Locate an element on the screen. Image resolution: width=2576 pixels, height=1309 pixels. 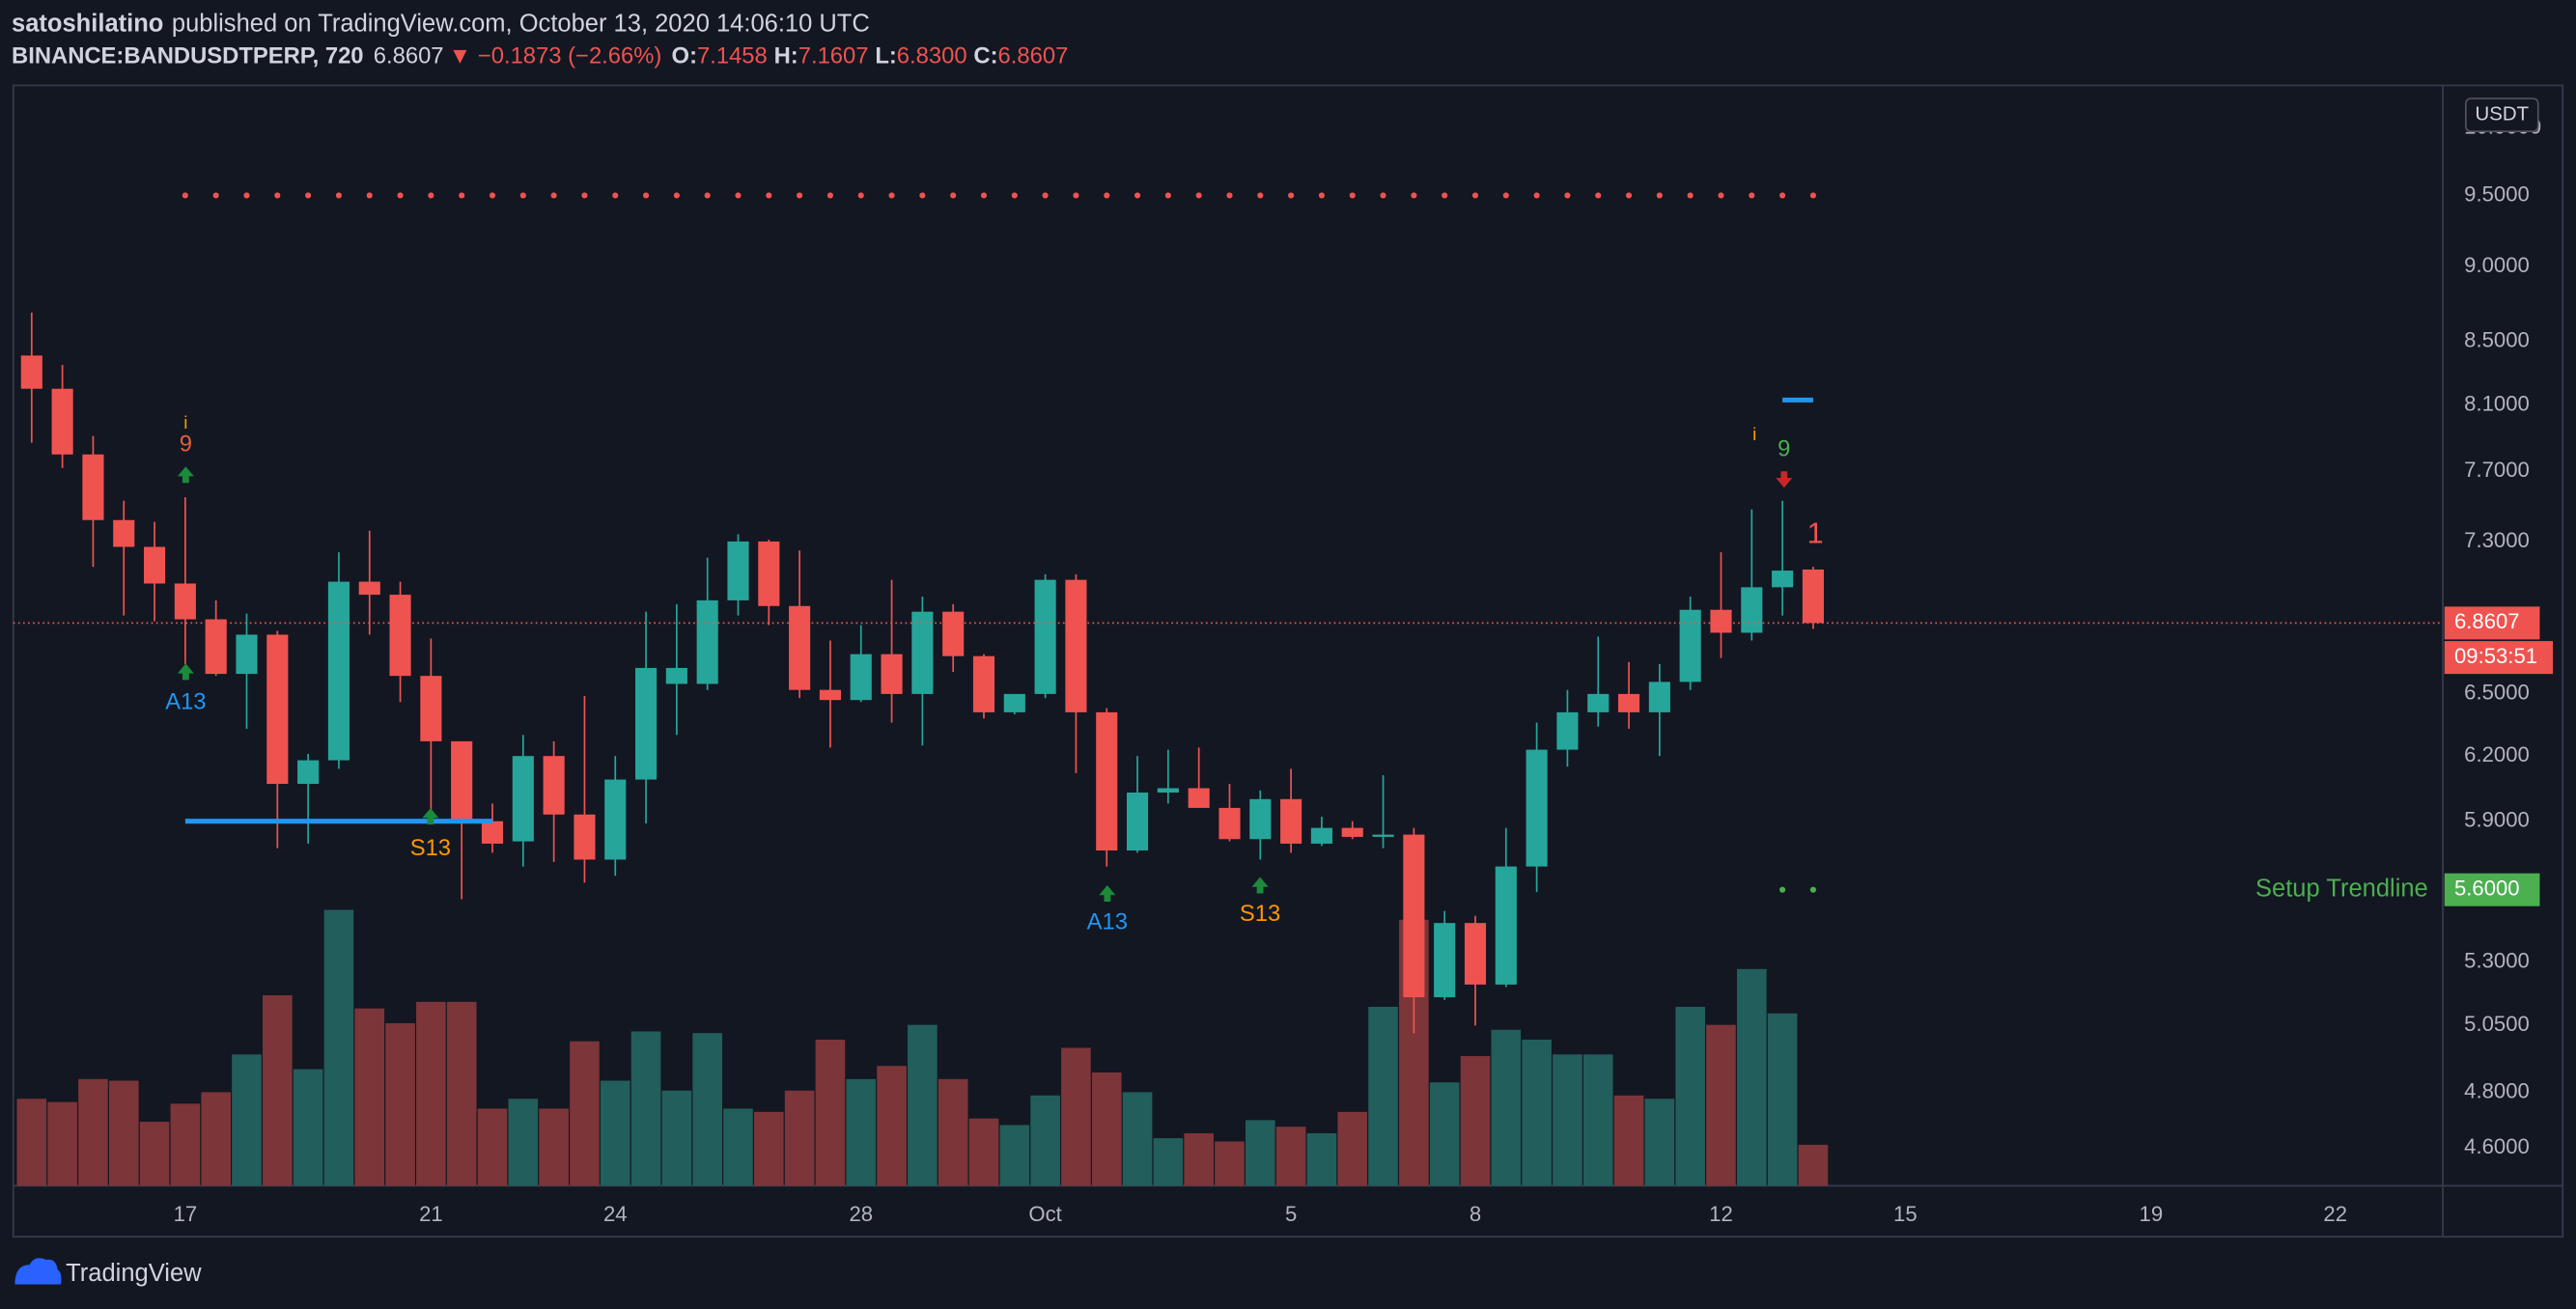
author: satoshilatino is located at coordinates (88, 23).